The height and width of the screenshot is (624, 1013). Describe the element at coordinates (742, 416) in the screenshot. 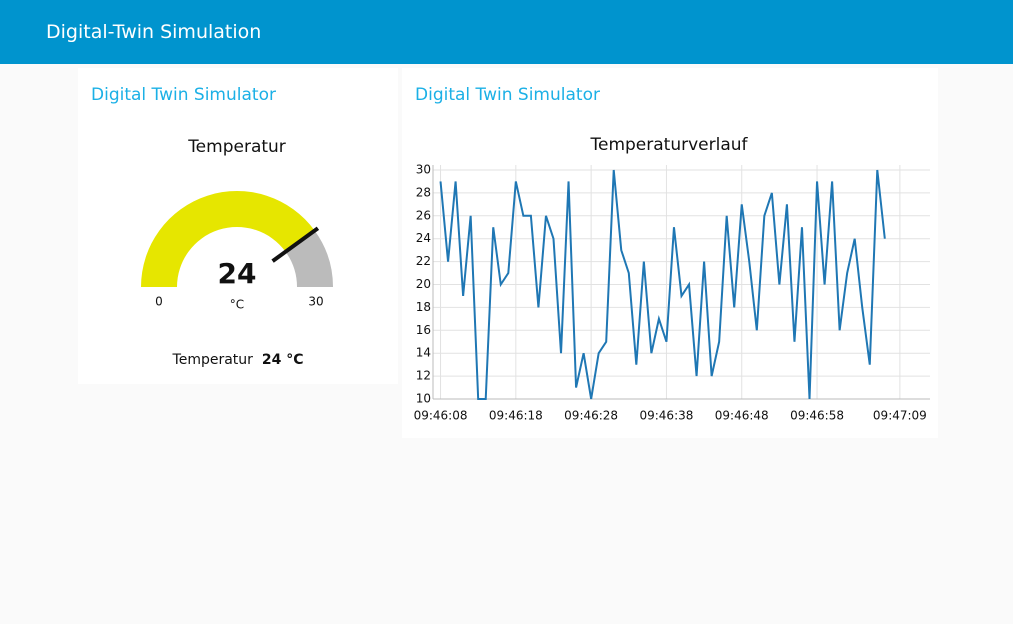

I see `x-tick-label: 09:46:48` at that location.